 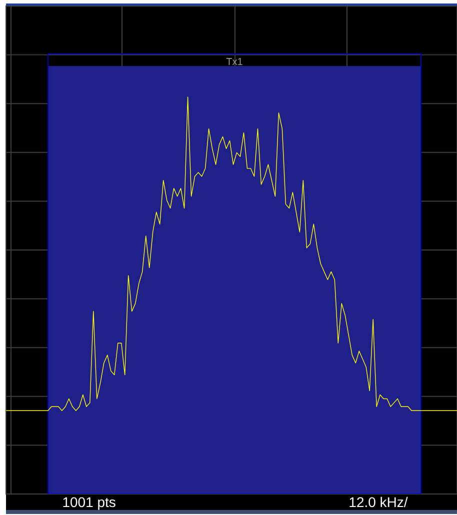 I want to click on text: 12.0 kHz/, so click(x=379, y=502).